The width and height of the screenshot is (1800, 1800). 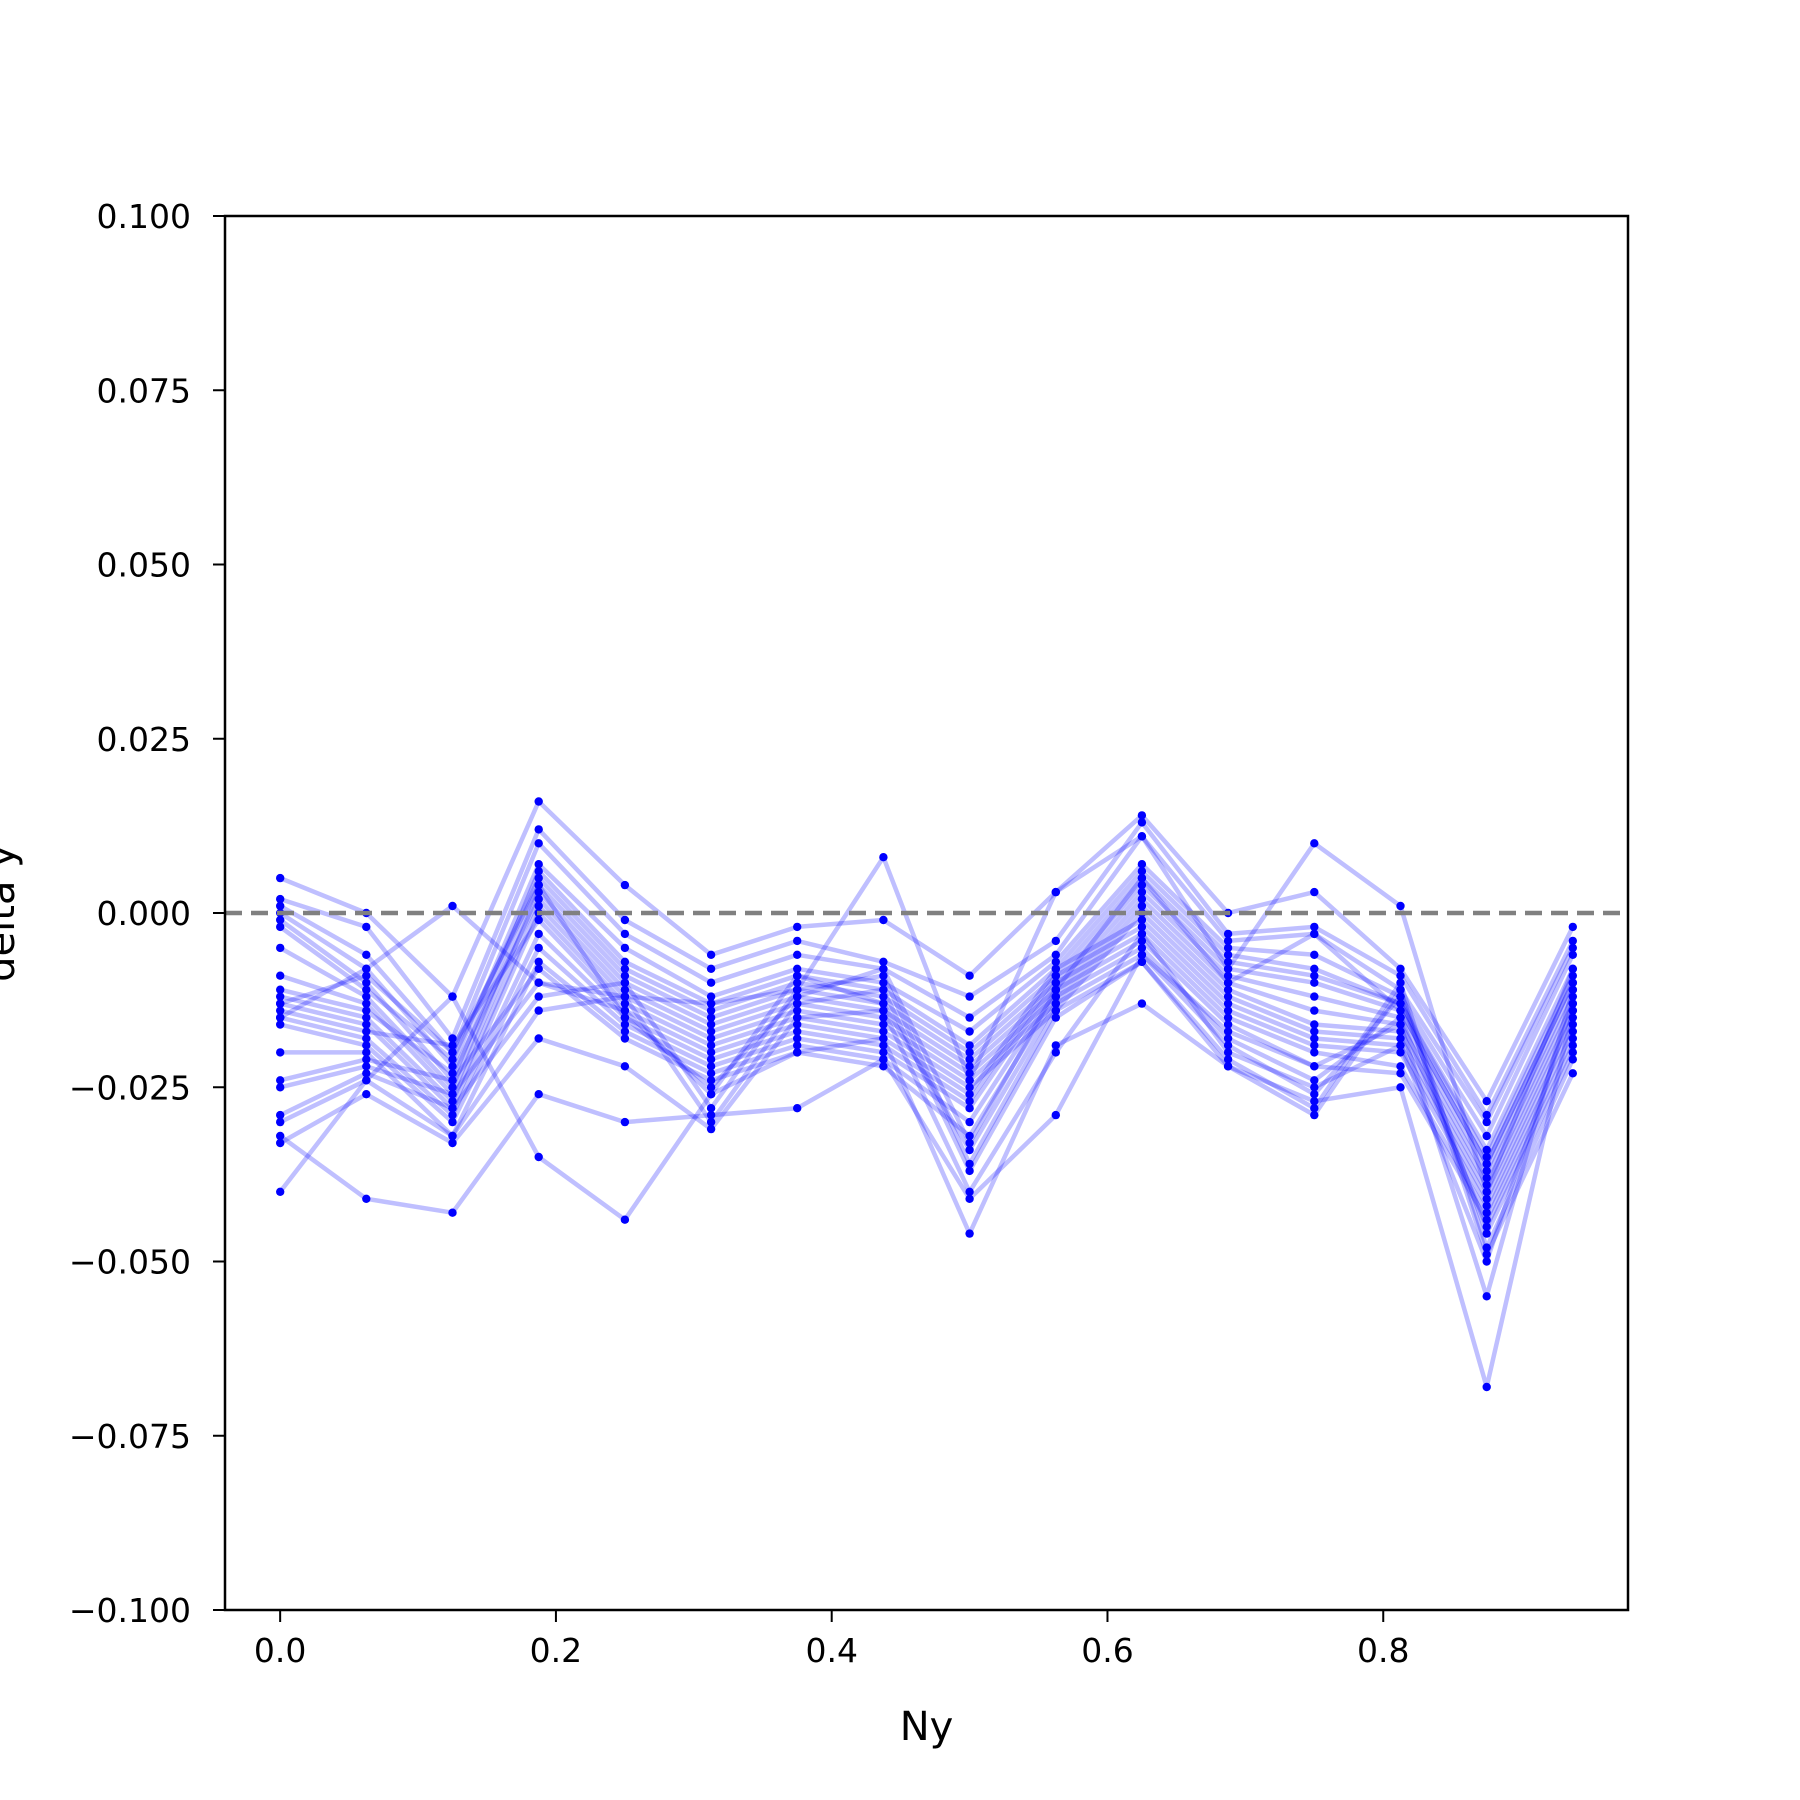 What do you see at coordinates (1107, 1650) in the screenshot?
I see `x-tick-label: 0.6` at bounding box center [1107, 1650].